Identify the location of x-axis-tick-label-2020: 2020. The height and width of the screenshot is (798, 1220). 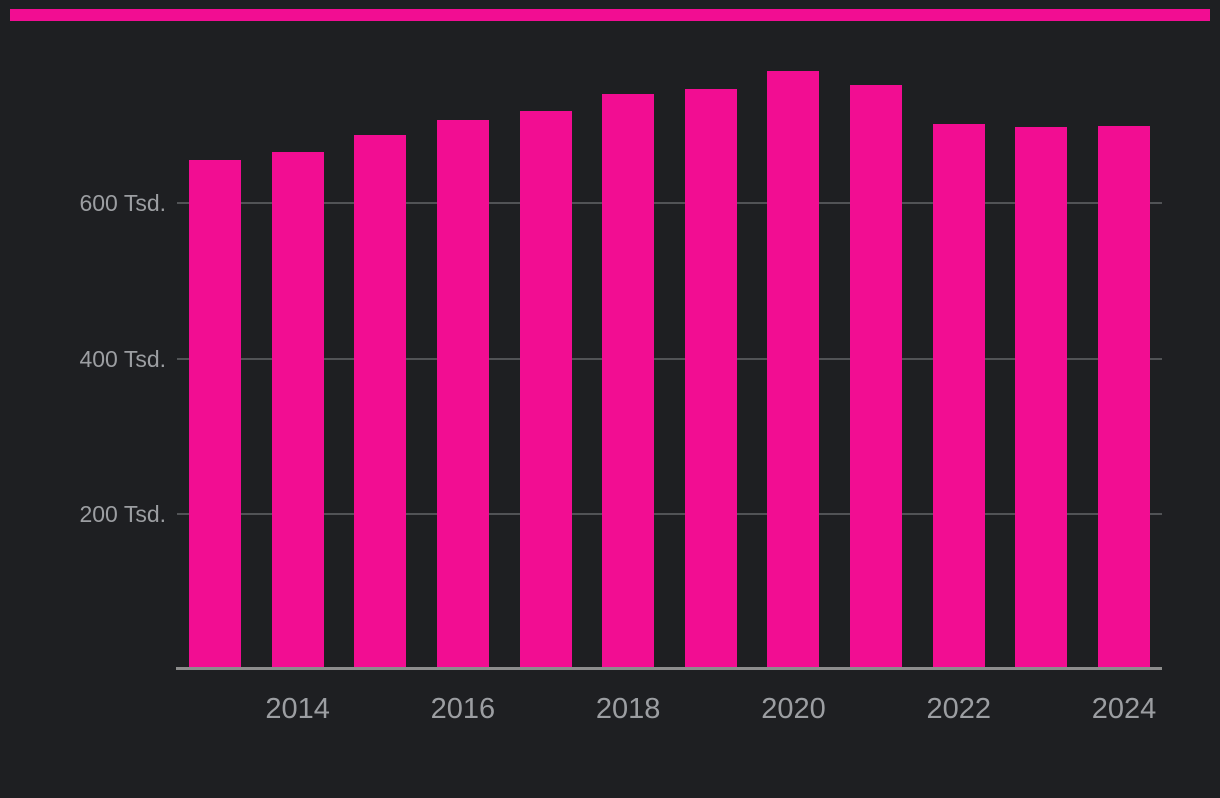
(793, 709).